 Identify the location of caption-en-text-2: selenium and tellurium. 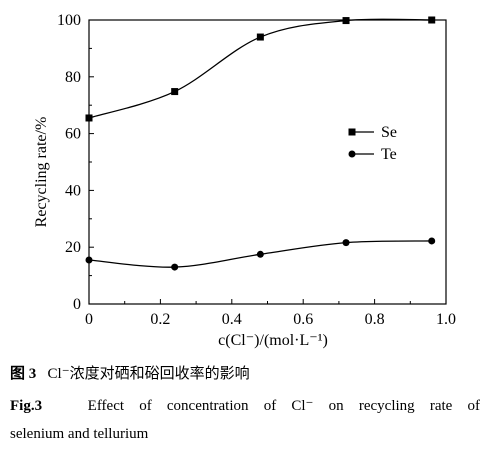
(79, 434).